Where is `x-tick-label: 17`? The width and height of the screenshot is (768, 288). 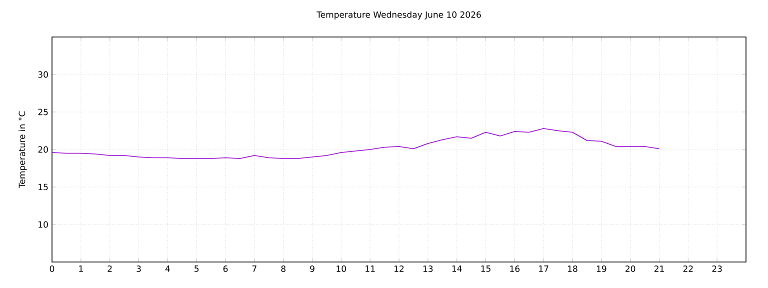 x-tick-label: 17 is located at coordinates (543, 269).